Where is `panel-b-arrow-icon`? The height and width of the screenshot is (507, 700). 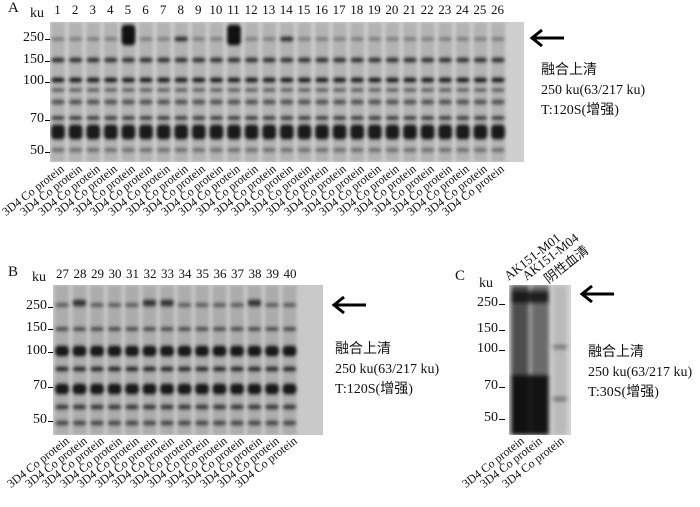
panel-b-arrow-icon is located at coordinates (348, 307).